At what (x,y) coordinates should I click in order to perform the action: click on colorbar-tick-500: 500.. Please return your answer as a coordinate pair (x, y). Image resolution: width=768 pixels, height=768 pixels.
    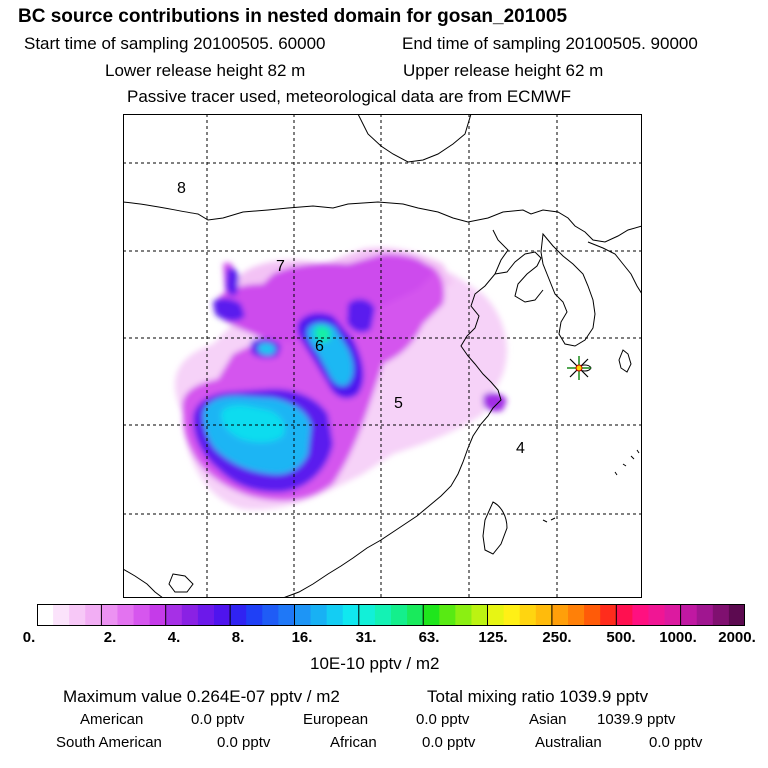
    Looking at the image, I should click on (621, 637).